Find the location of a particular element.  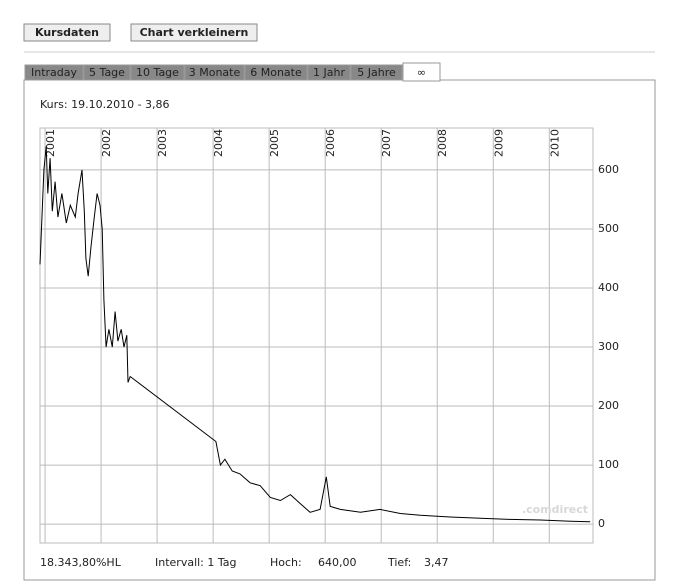

button-chart-verkleinern: Chart verkleinern is located at coordinates (194, 32).